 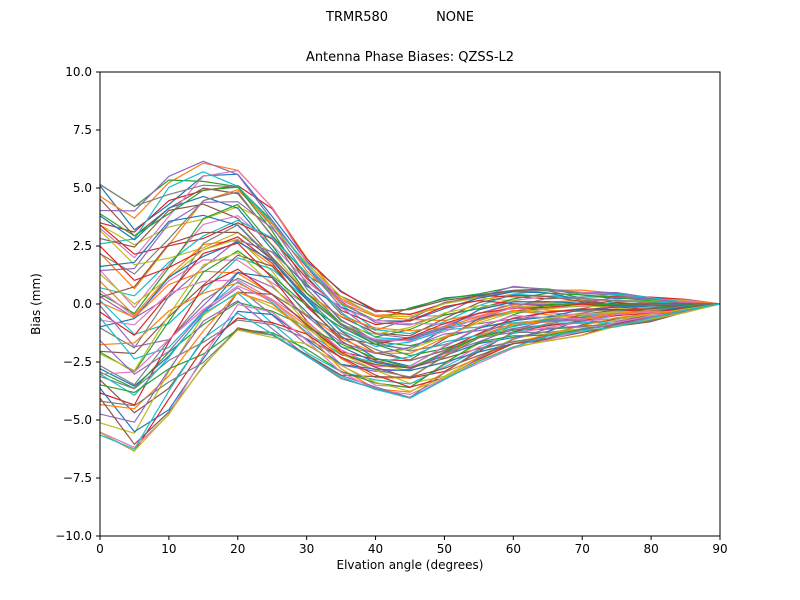 I want to click on figure-suptitle: TRMR580 NONE, so click(x=400, y=17).